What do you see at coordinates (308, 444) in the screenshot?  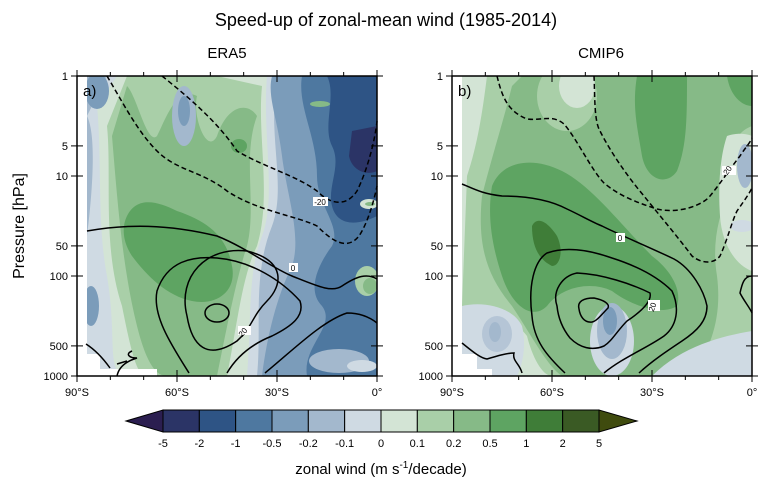 I see `colorbar-tick-label: -0.2` at bounding box center [308, 444].